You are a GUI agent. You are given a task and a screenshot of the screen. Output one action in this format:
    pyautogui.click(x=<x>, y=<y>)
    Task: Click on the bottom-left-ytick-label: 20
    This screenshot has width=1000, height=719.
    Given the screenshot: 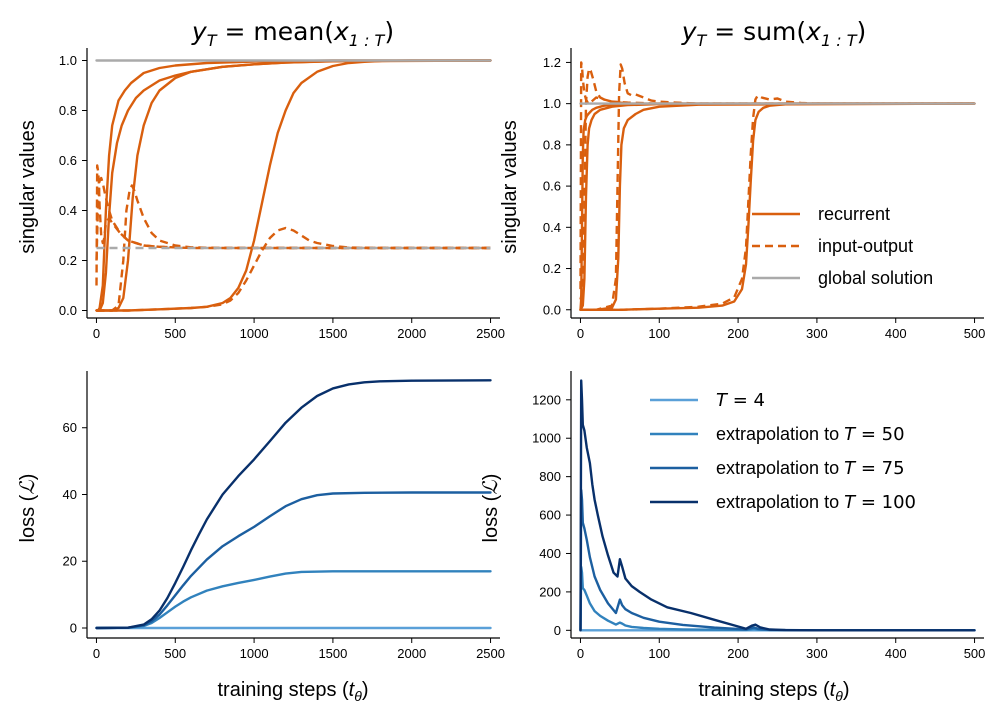 What is the action you would take?
    pyautogui.click(x=70, y=561)
    